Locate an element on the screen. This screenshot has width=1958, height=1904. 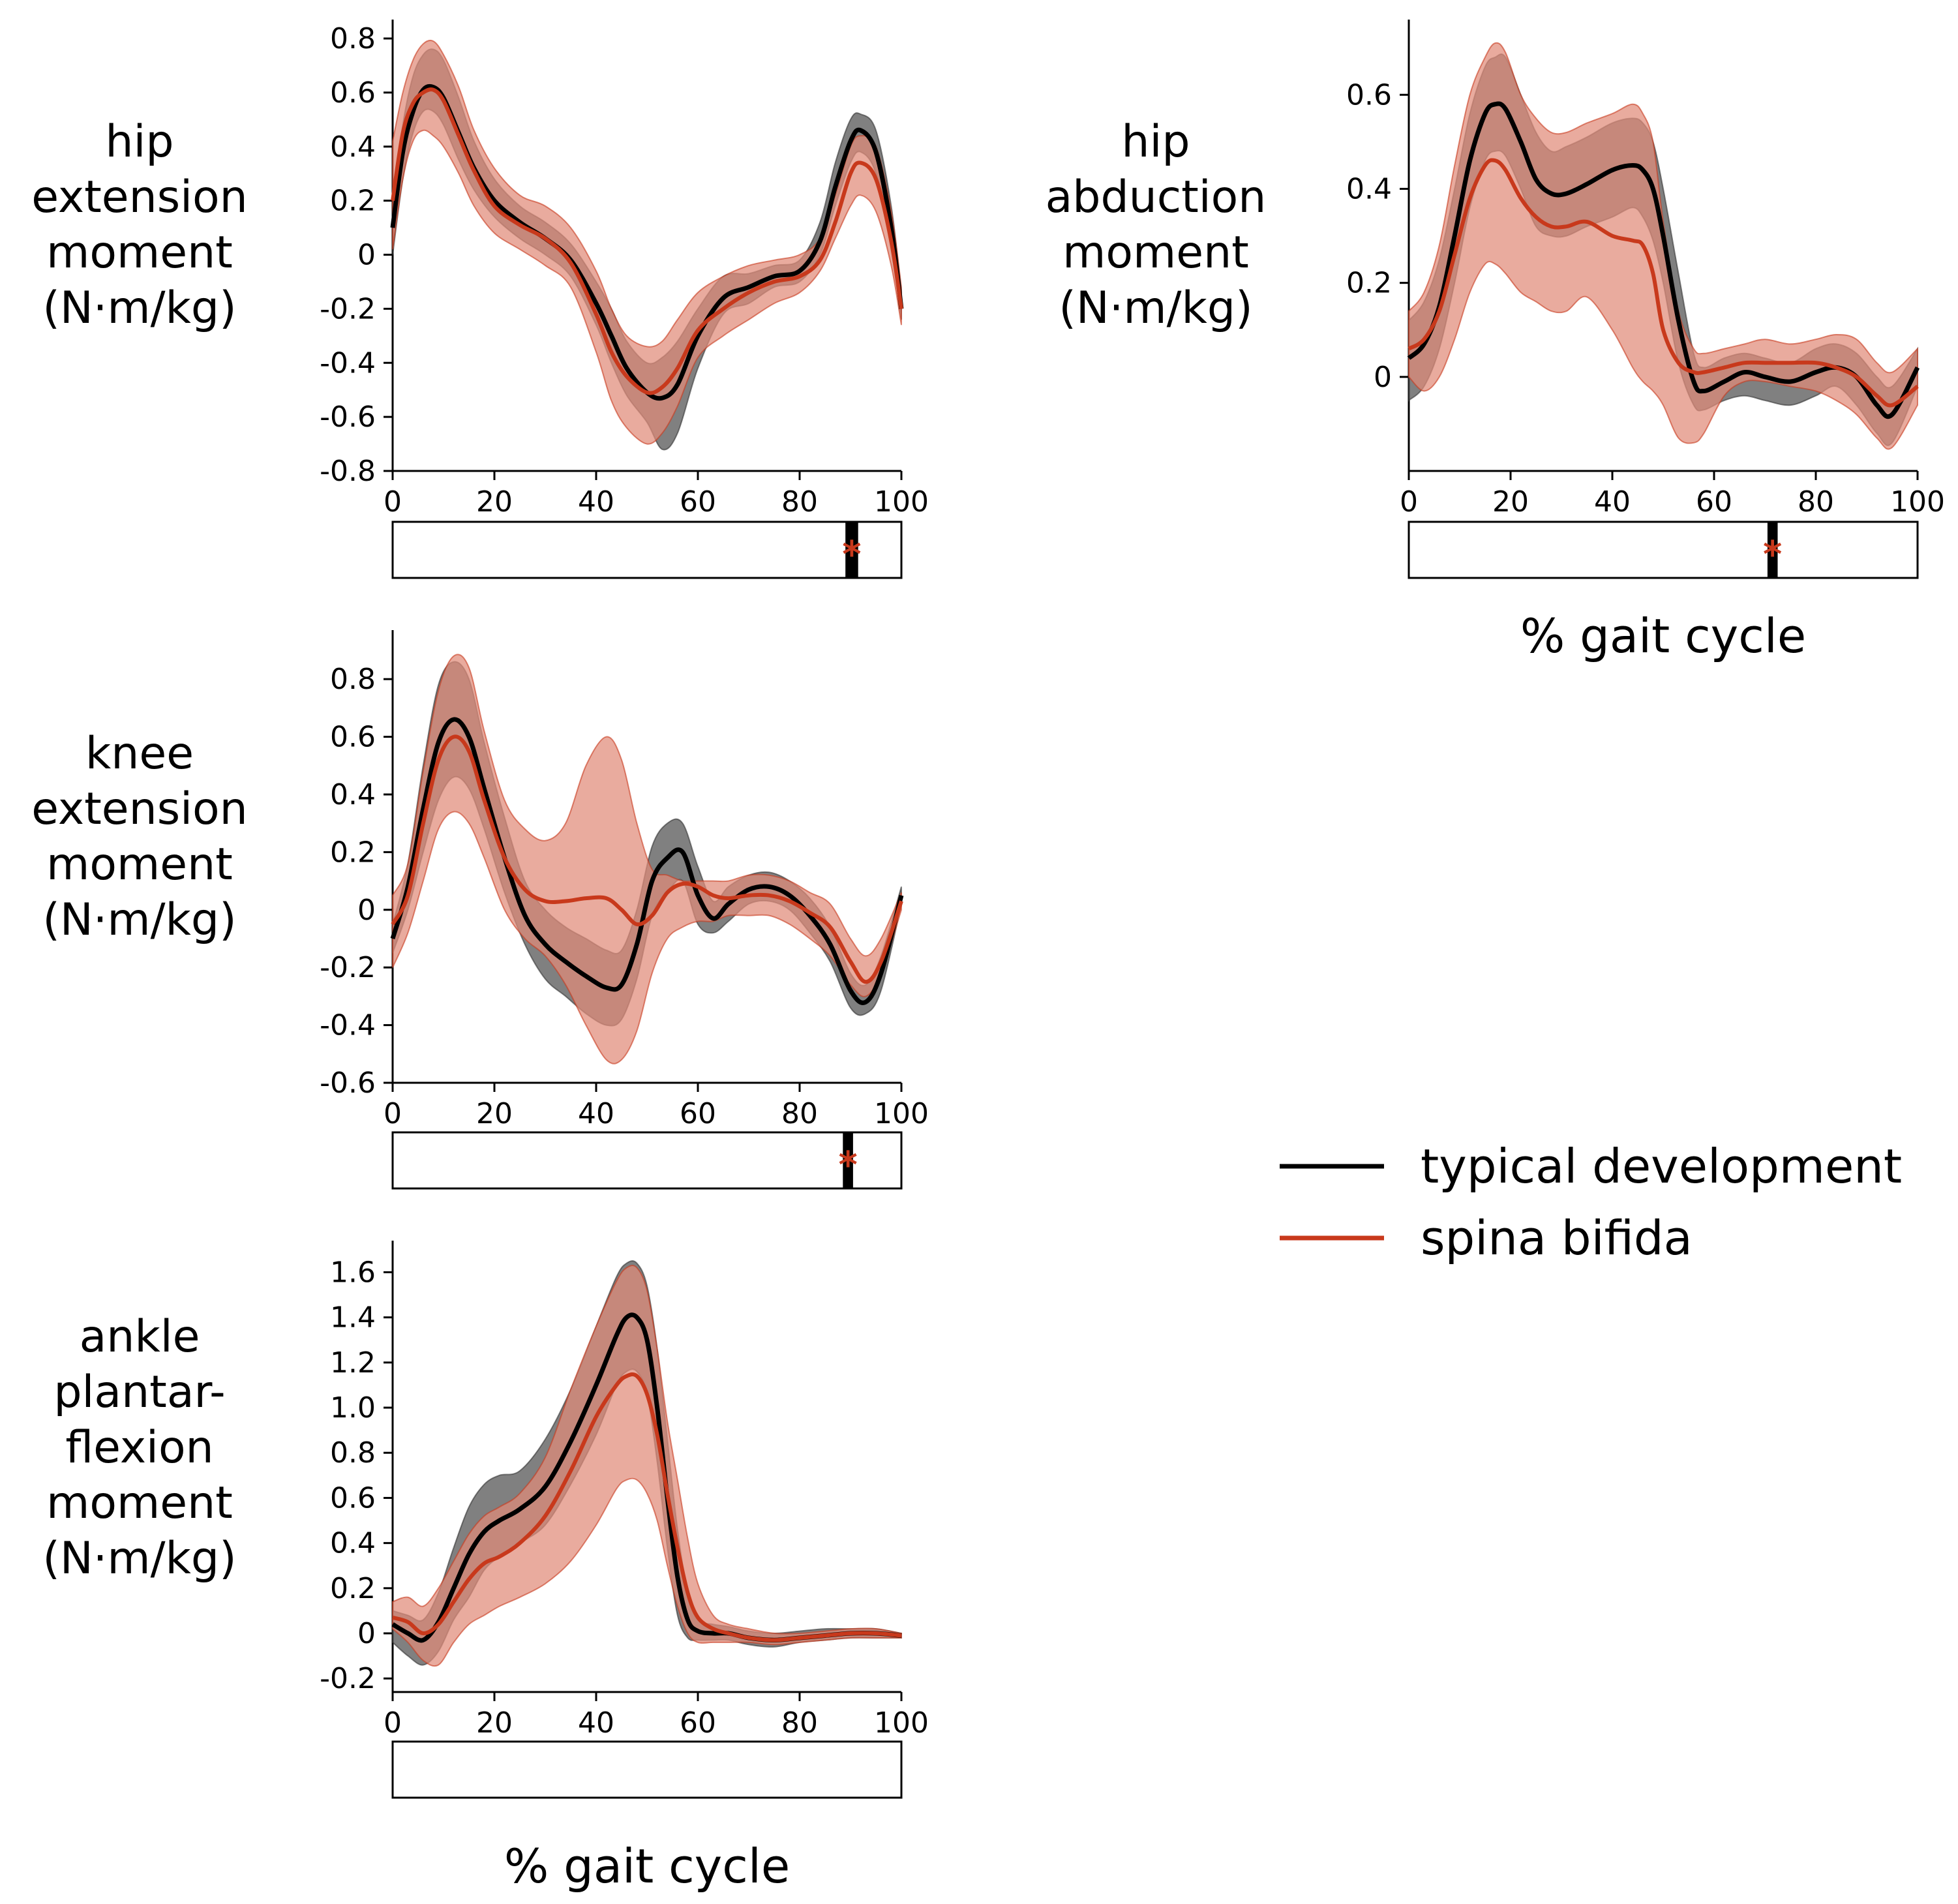
significance-hip-abduction: * is located at coordinates (1664, 550).